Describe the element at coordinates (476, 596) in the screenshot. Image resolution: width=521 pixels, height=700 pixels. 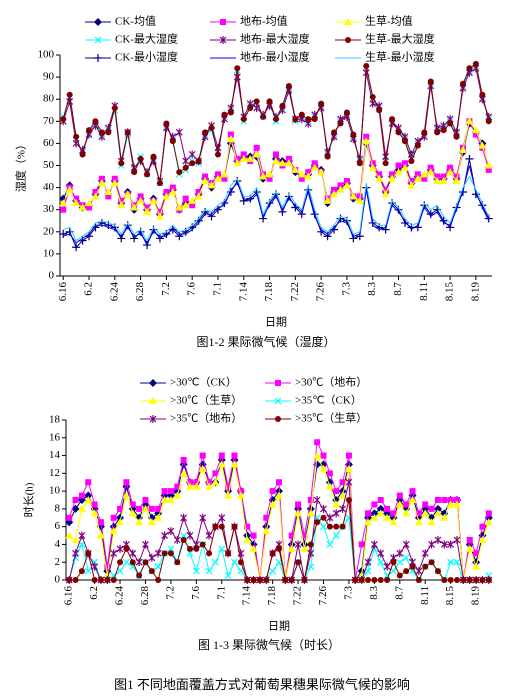
I see `x-tick-label: 8.19` at that location.